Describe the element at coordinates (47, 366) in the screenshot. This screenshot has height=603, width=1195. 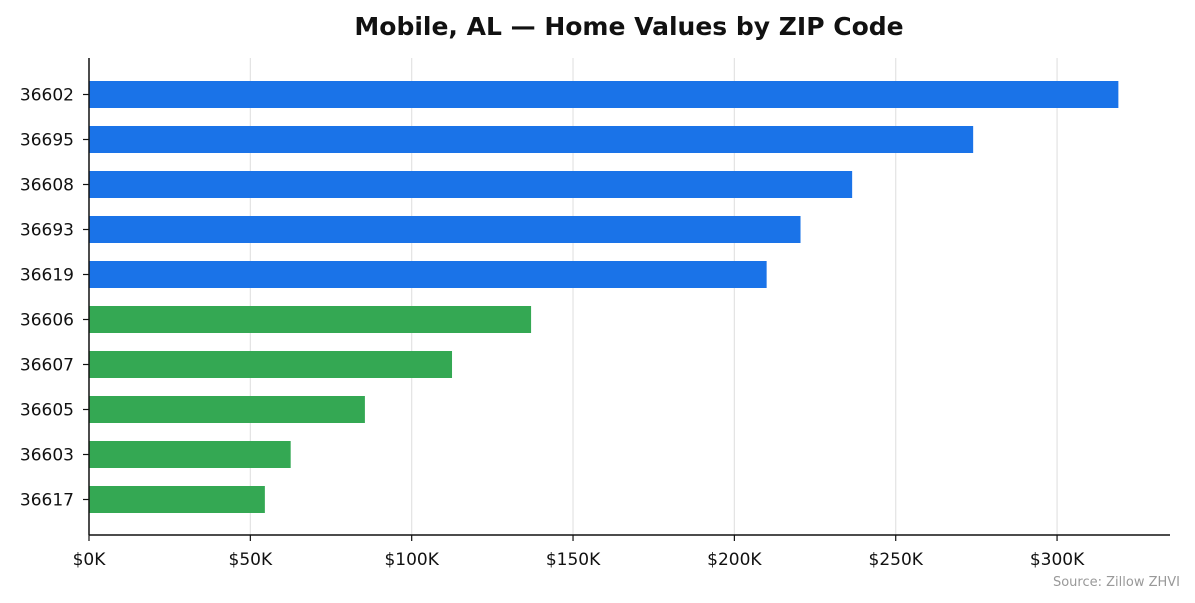
I see `y-tick-label: 36607` at that location.